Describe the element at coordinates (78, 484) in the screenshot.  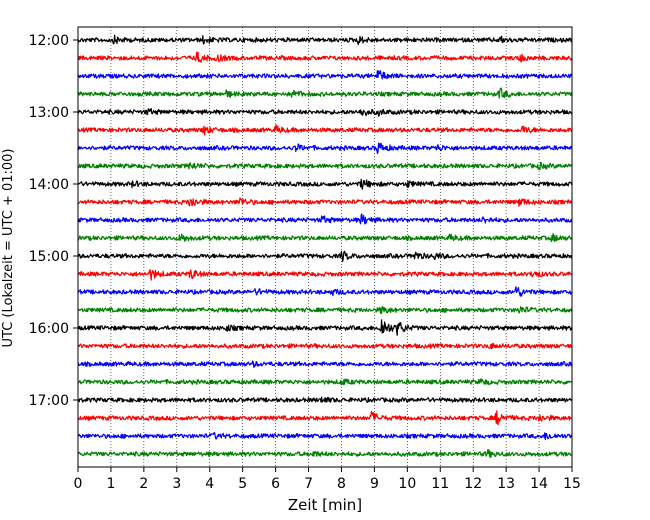
I see `x-tick-label: 0` at that location.